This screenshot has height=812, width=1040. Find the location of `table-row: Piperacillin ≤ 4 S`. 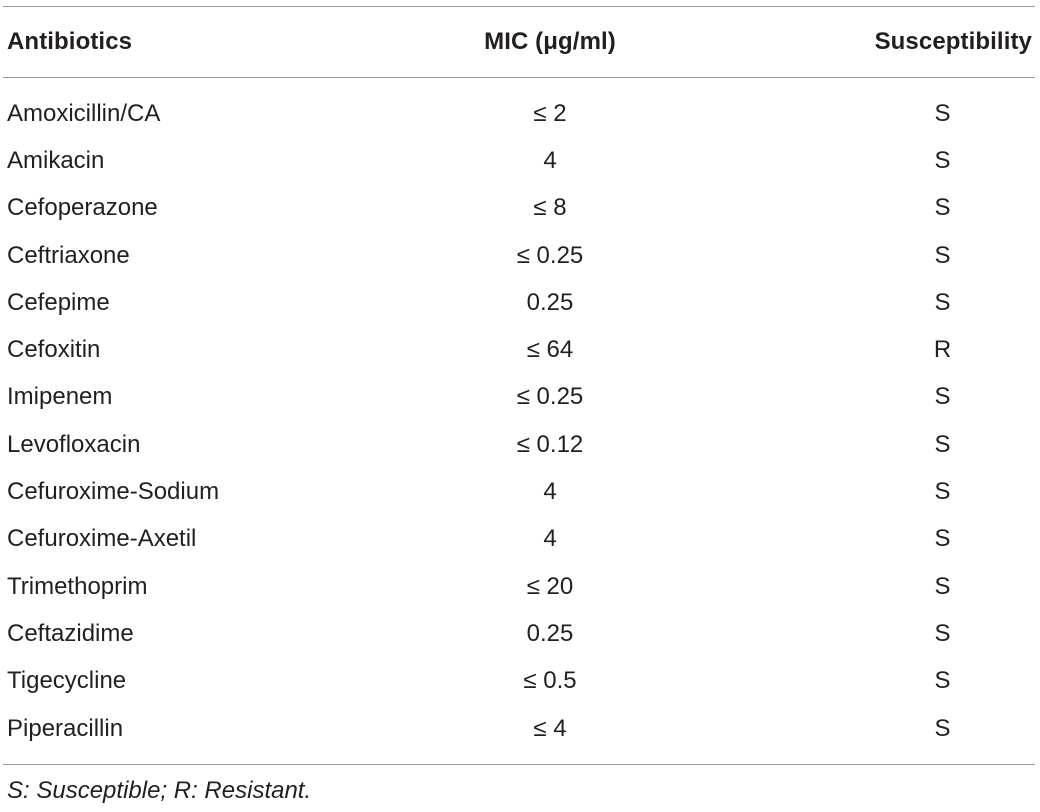

table-row: Piperacillin ≤ 4 S is located at coordinates (520, 728).